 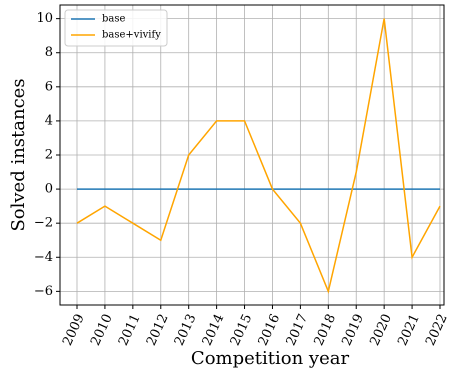 What do you see at coordinates (326, 330) in the screenshot?
I see `x-tick-label: 2018` at bounding box center [326, 330].